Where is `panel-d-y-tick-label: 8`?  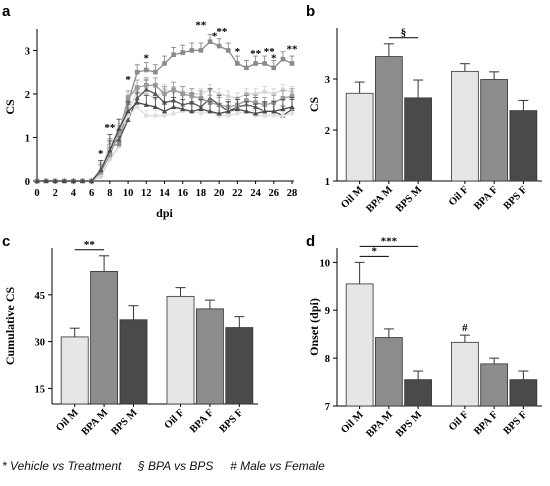 panel-d-y-tick-label: 8 is located at coordinates (327, 359).